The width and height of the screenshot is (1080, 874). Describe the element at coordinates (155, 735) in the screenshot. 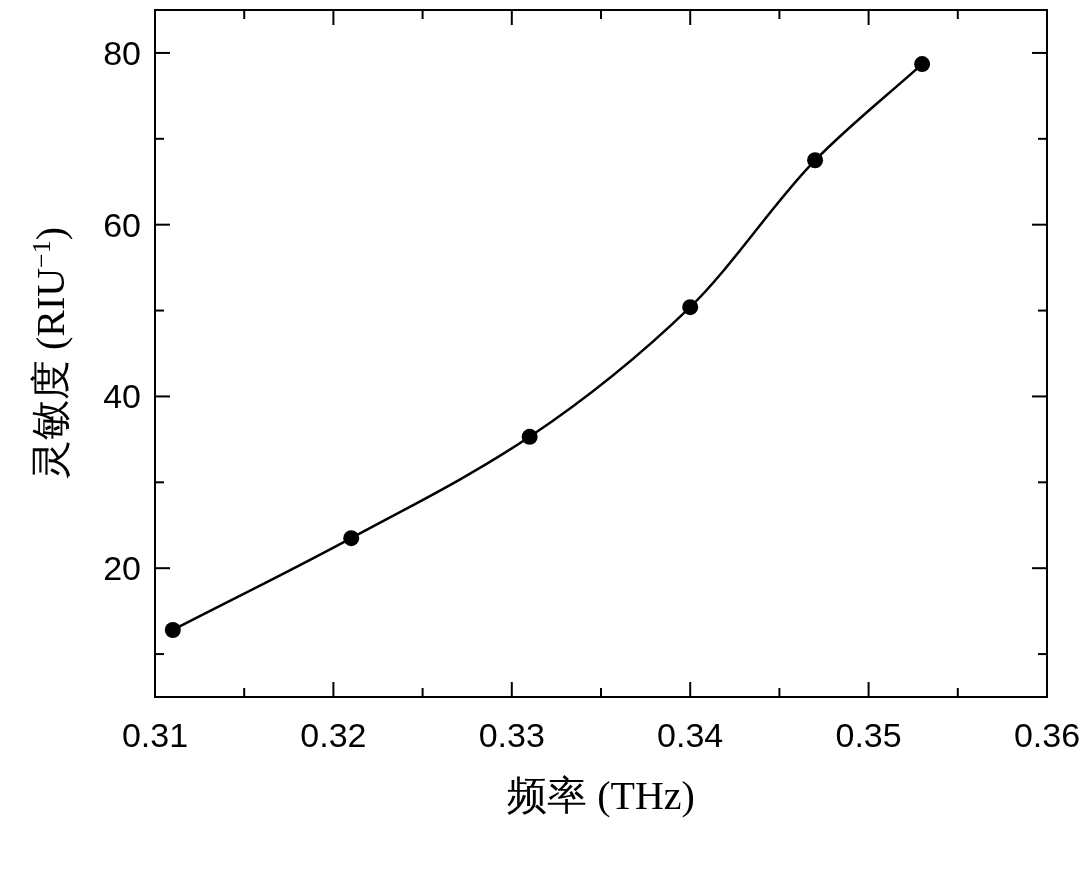

I see `x-tick-label: 0.31` at that location.